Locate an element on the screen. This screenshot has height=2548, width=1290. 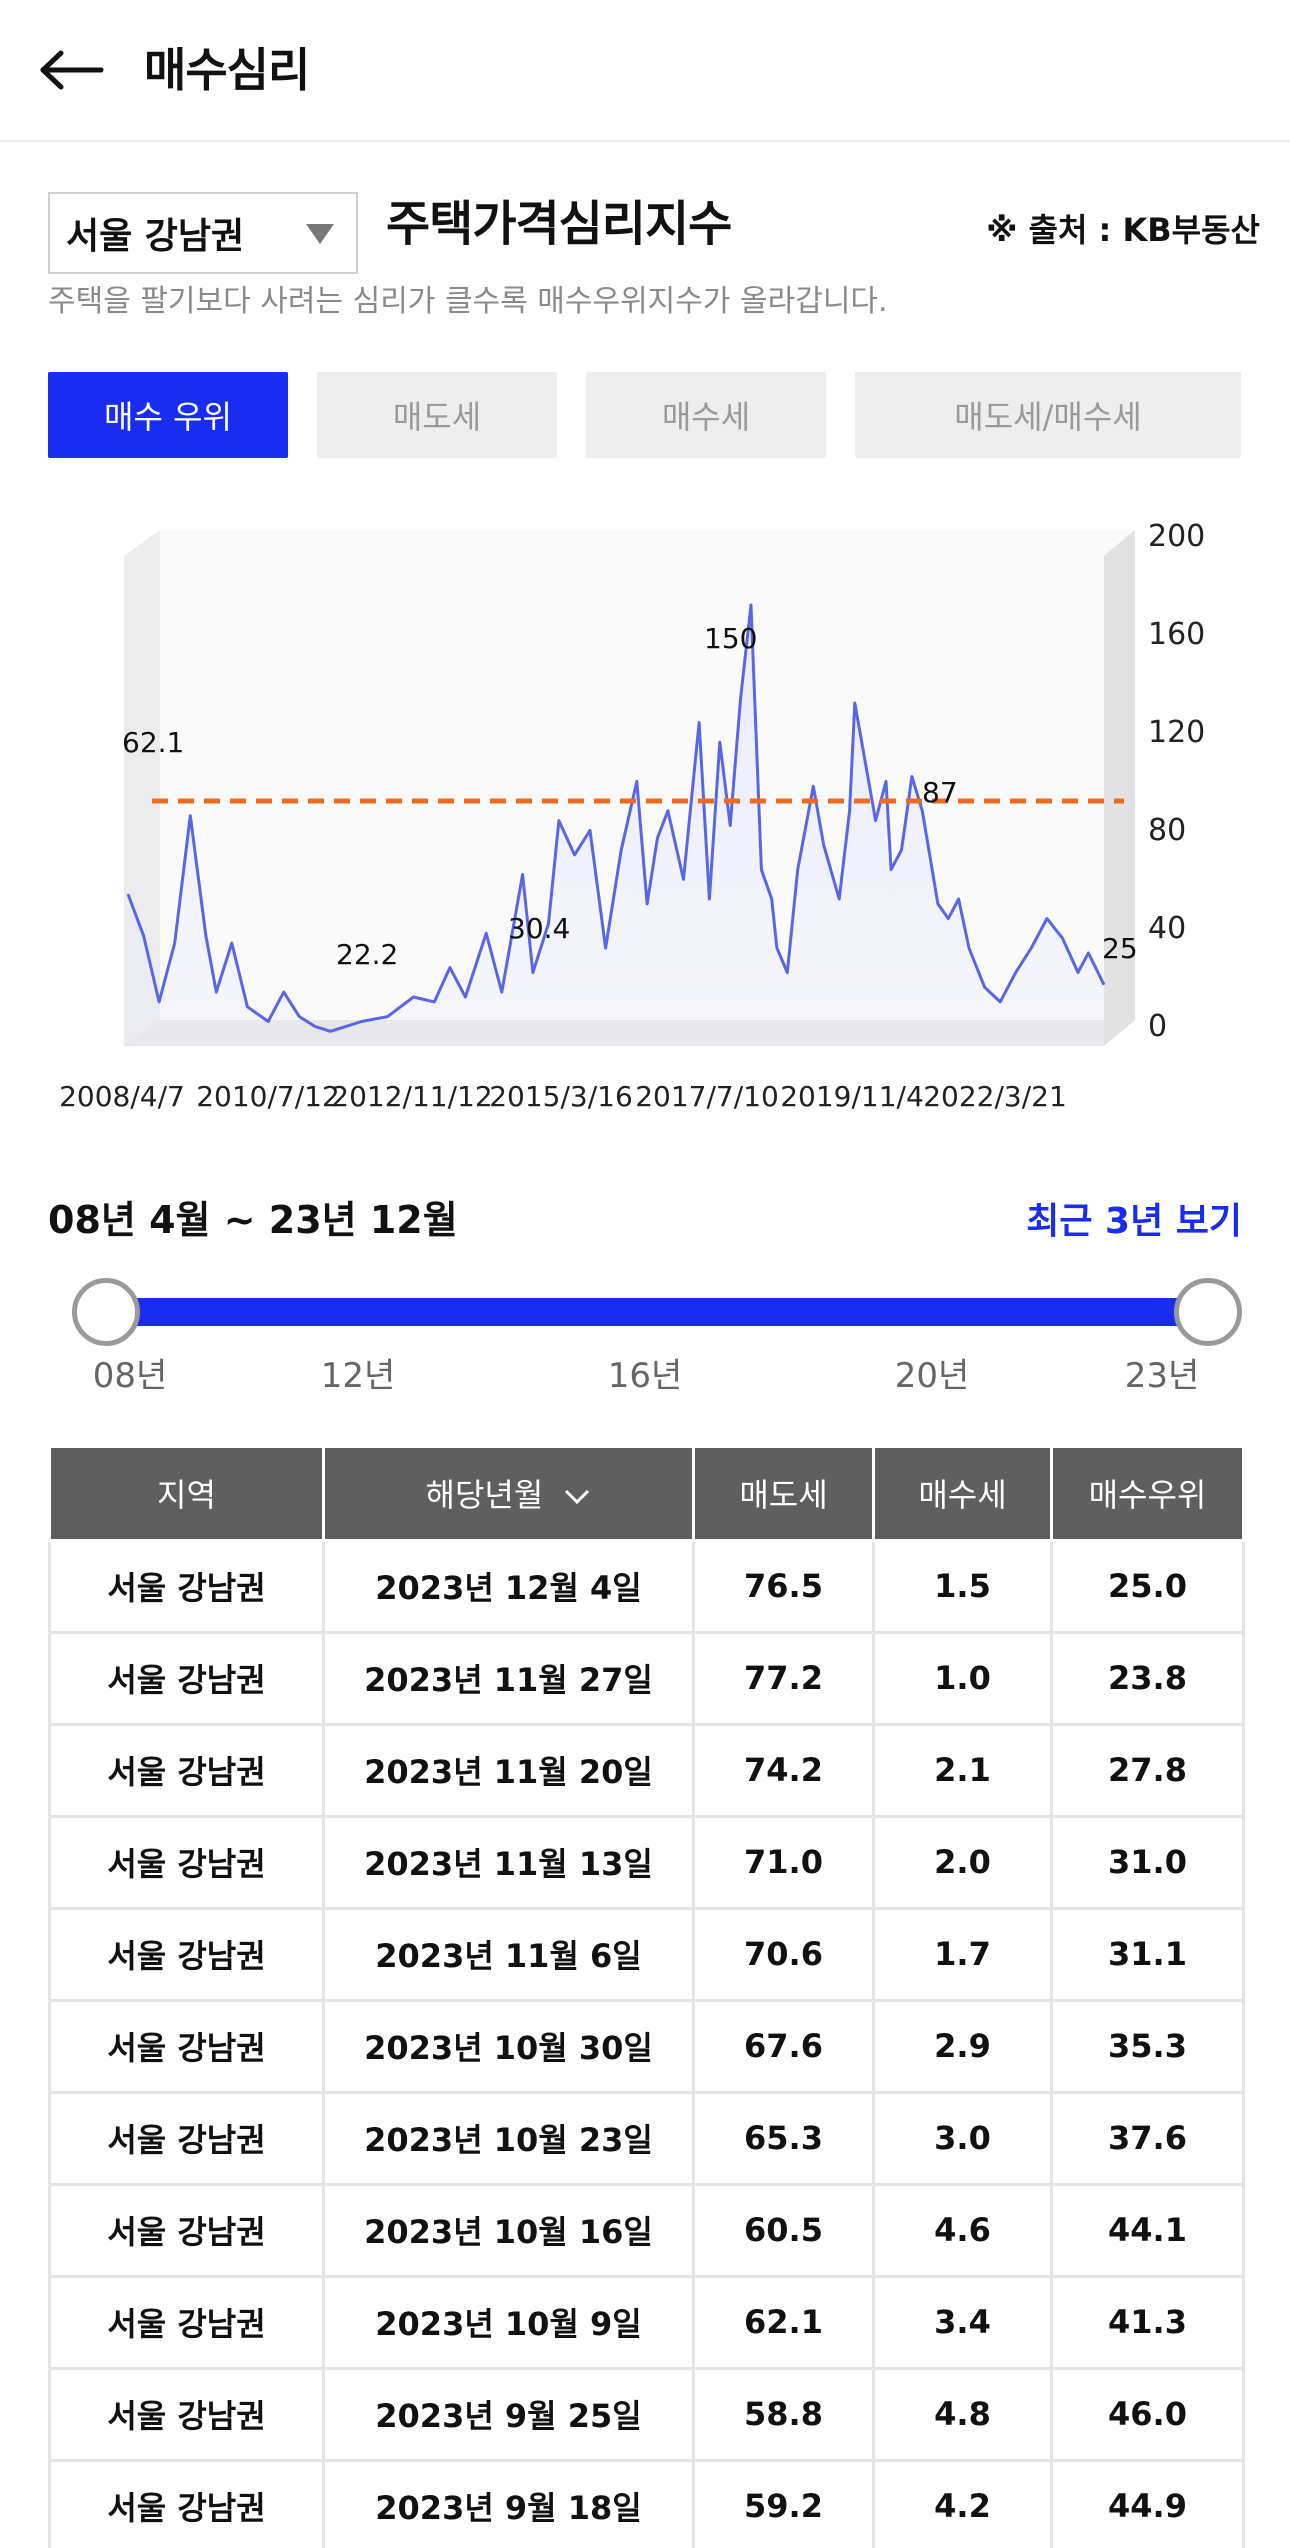
cell-buy: 3.4 is located at coordinates (962, 2322).